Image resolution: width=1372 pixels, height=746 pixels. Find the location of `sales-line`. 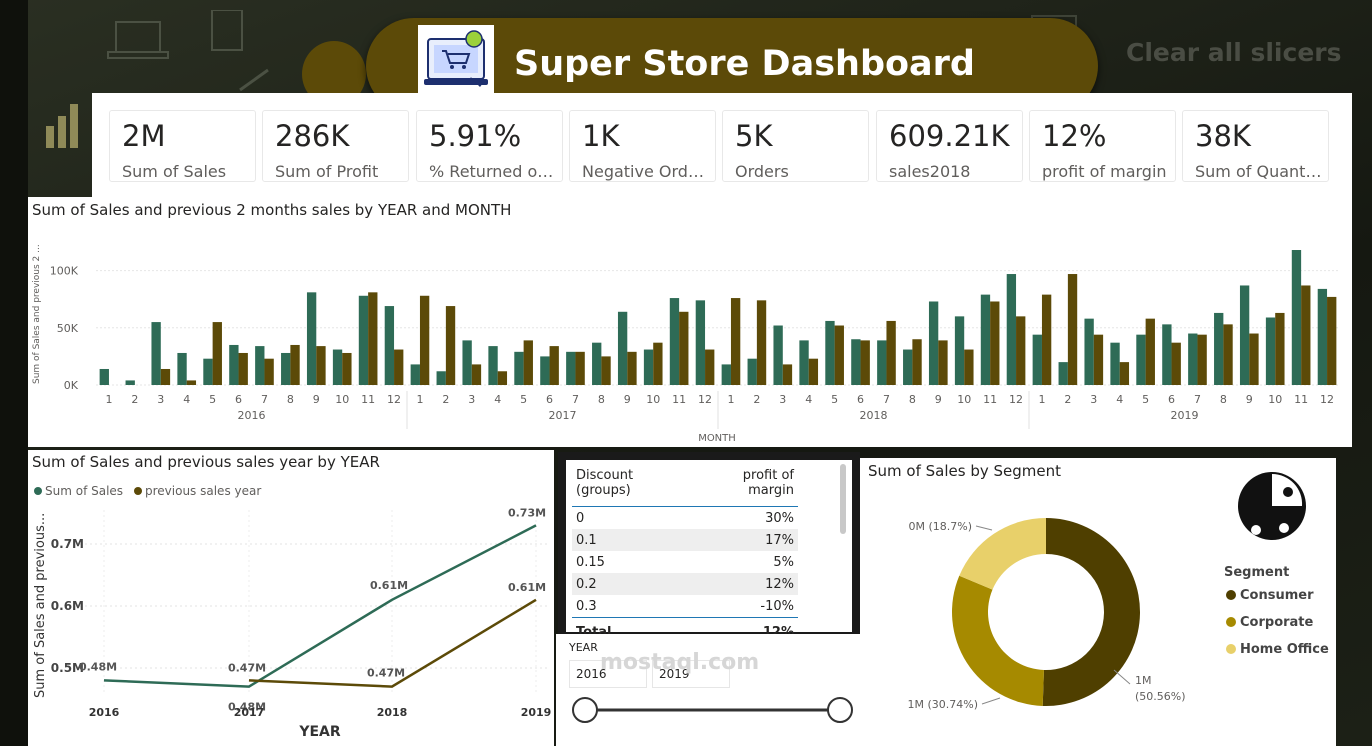

sales-line is located at coordinates (320, 606).